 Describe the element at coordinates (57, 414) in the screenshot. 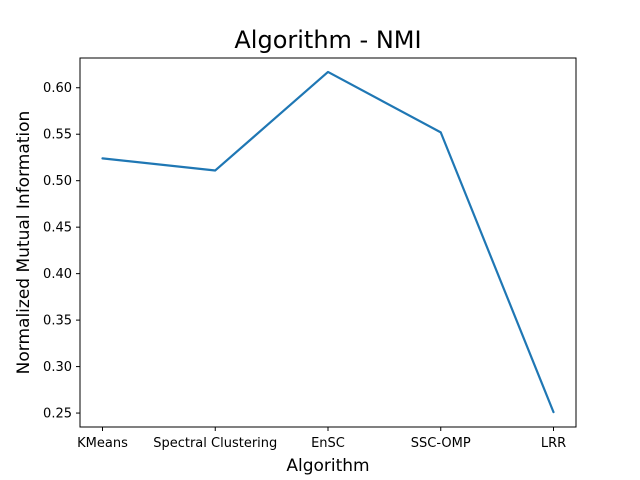

I see `y-tick-label: 0.25` at that location.